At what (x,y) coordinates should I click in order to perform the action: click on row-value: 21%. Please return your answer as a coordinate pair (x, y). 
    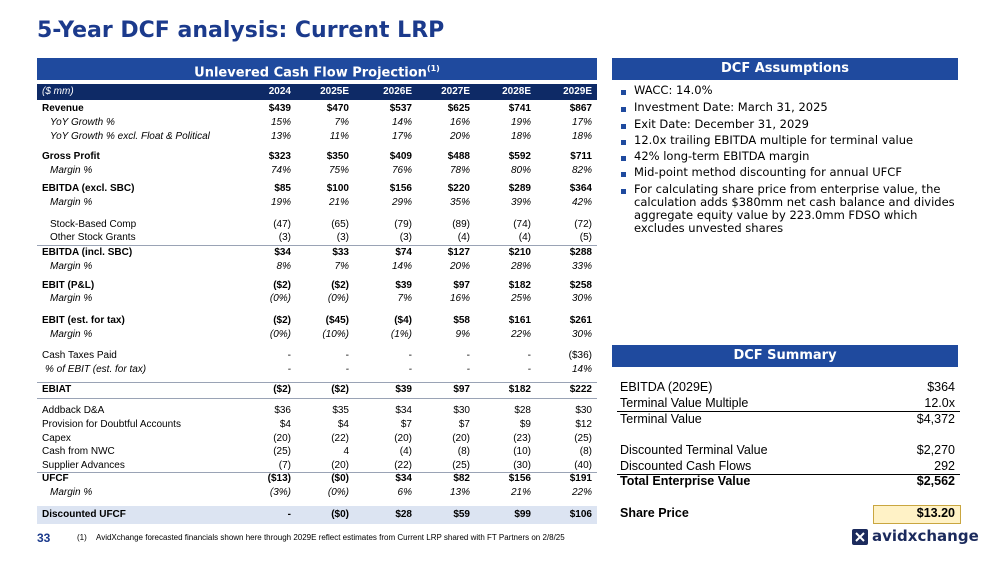
    Looking at the image, I should click on (338, 202).